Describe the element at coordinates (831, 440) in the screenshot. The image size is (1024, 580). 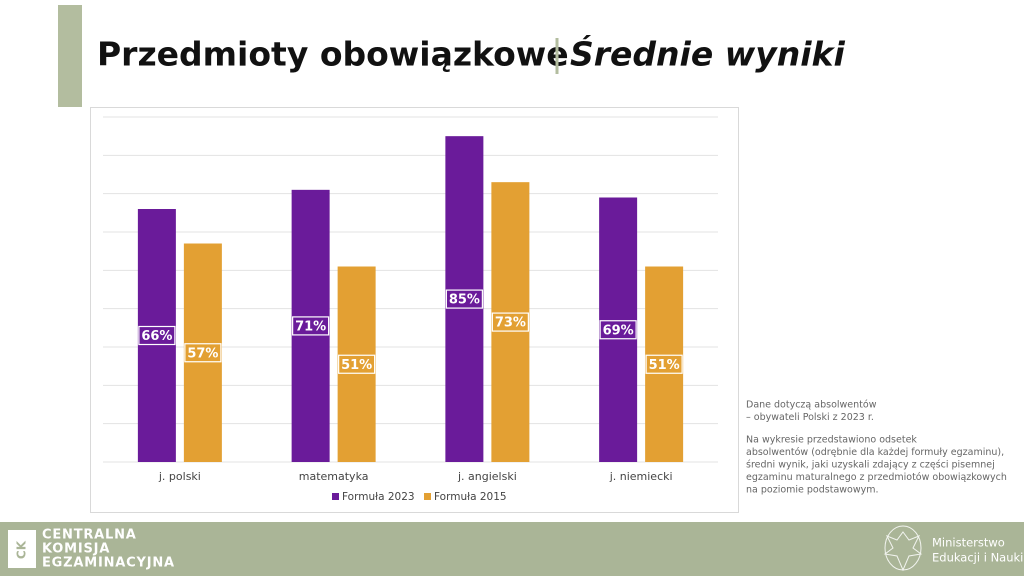
I see `note-line: Na wykresie przedstawiono odsetek` at that location.